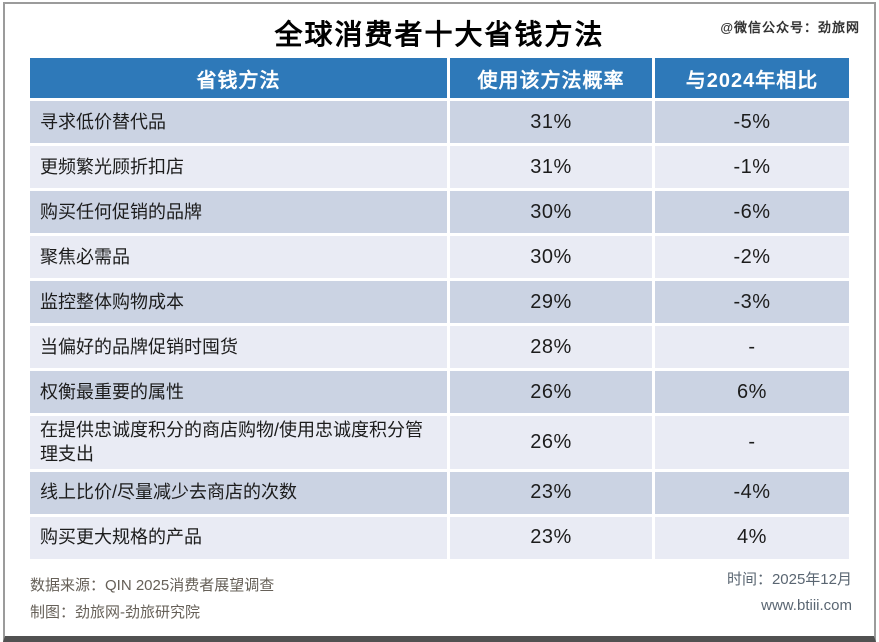 The width and height of the screenshot is (879, 642). I want to click on table-row: 购买更大规格的产品 23% 4%, so click(439, 537).